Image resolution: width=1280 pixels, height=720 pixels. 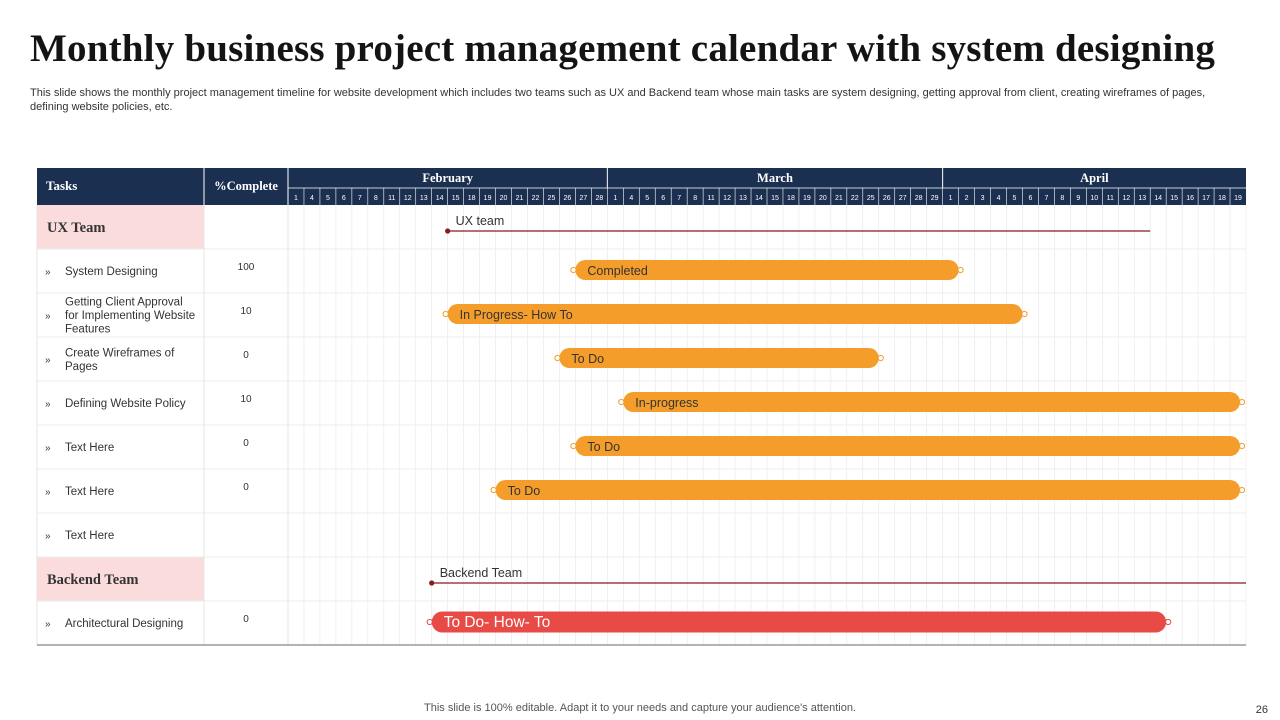 I want to click on team-timeline-label: UX team, so click(x=480, y=221).